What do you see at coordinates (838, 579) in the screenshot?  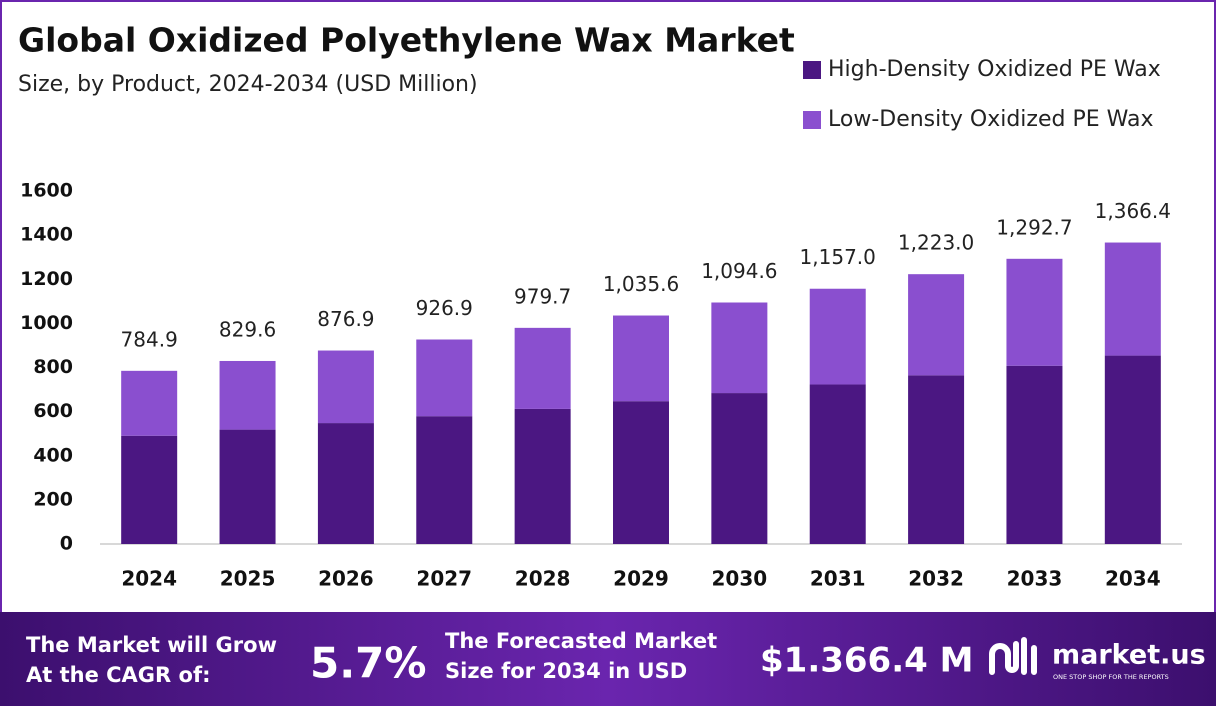 I see `x-tick-label: 2031` at bounding box center [838, 579].